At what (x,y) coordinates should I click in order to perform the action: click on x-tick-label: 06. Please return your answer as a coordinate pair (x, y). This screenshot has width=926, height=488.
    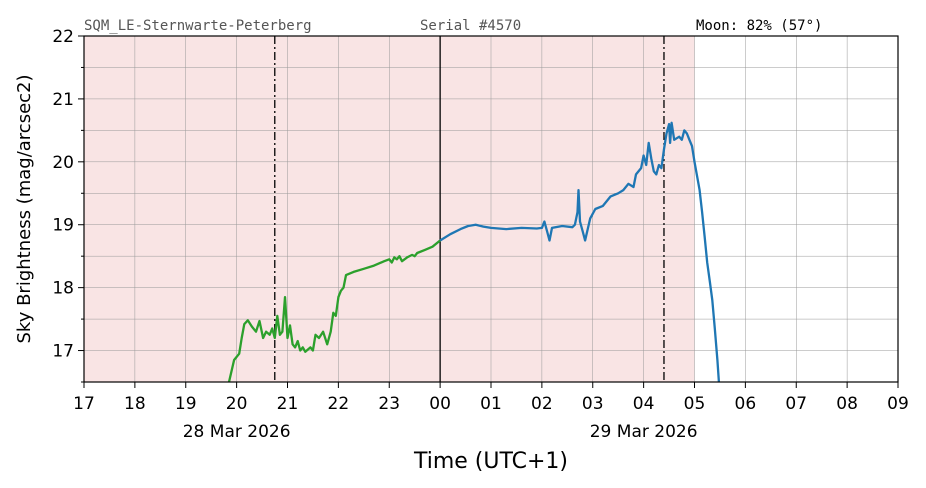
    Looking at the image, I should click on (746, 404).